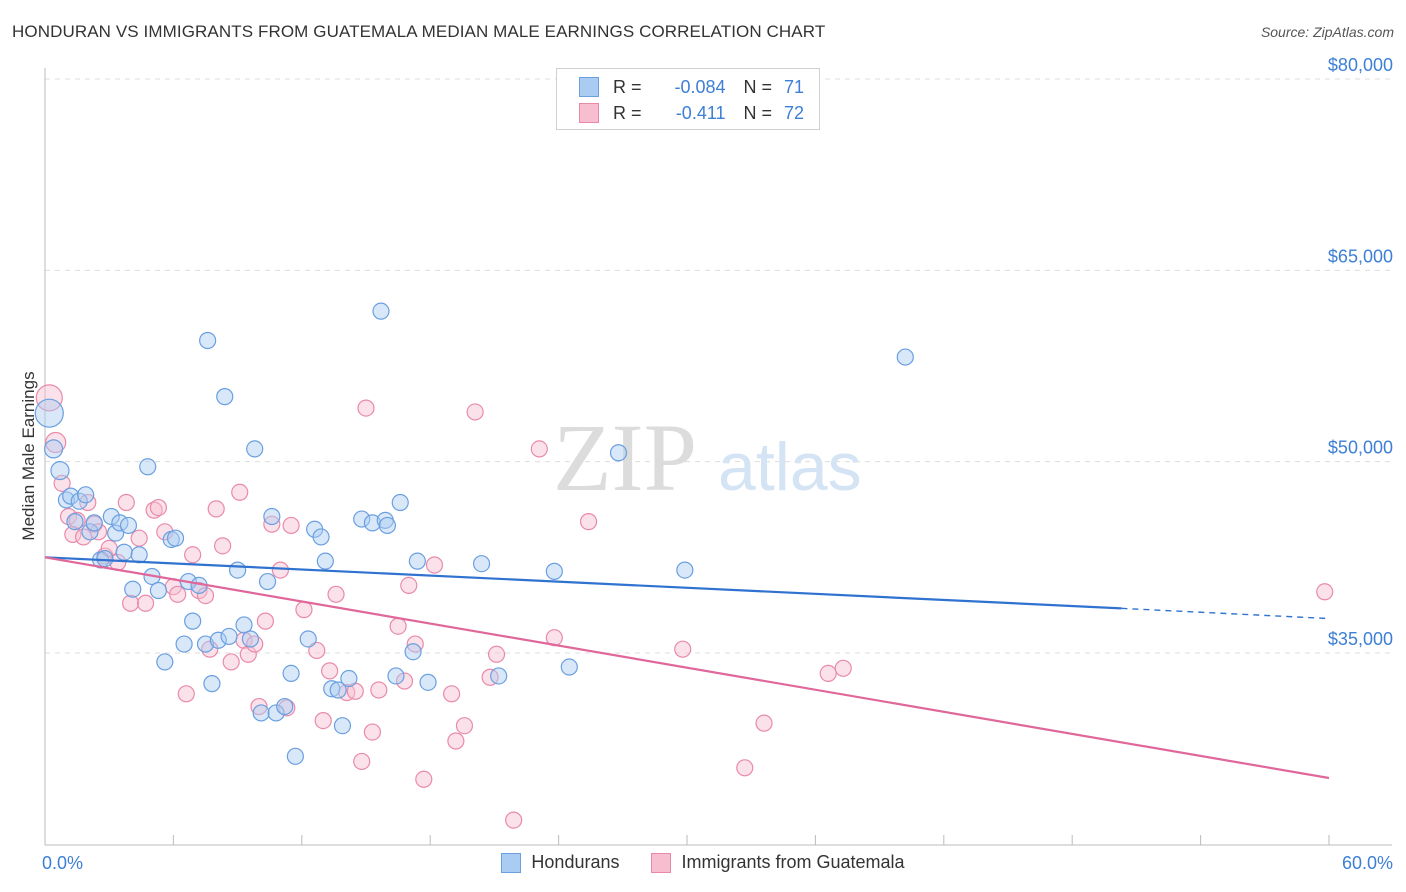  What do you see at coordinates (583, 583) in the screenshot?
I see `honduran-trend-line` at bounding box center [583, 583].